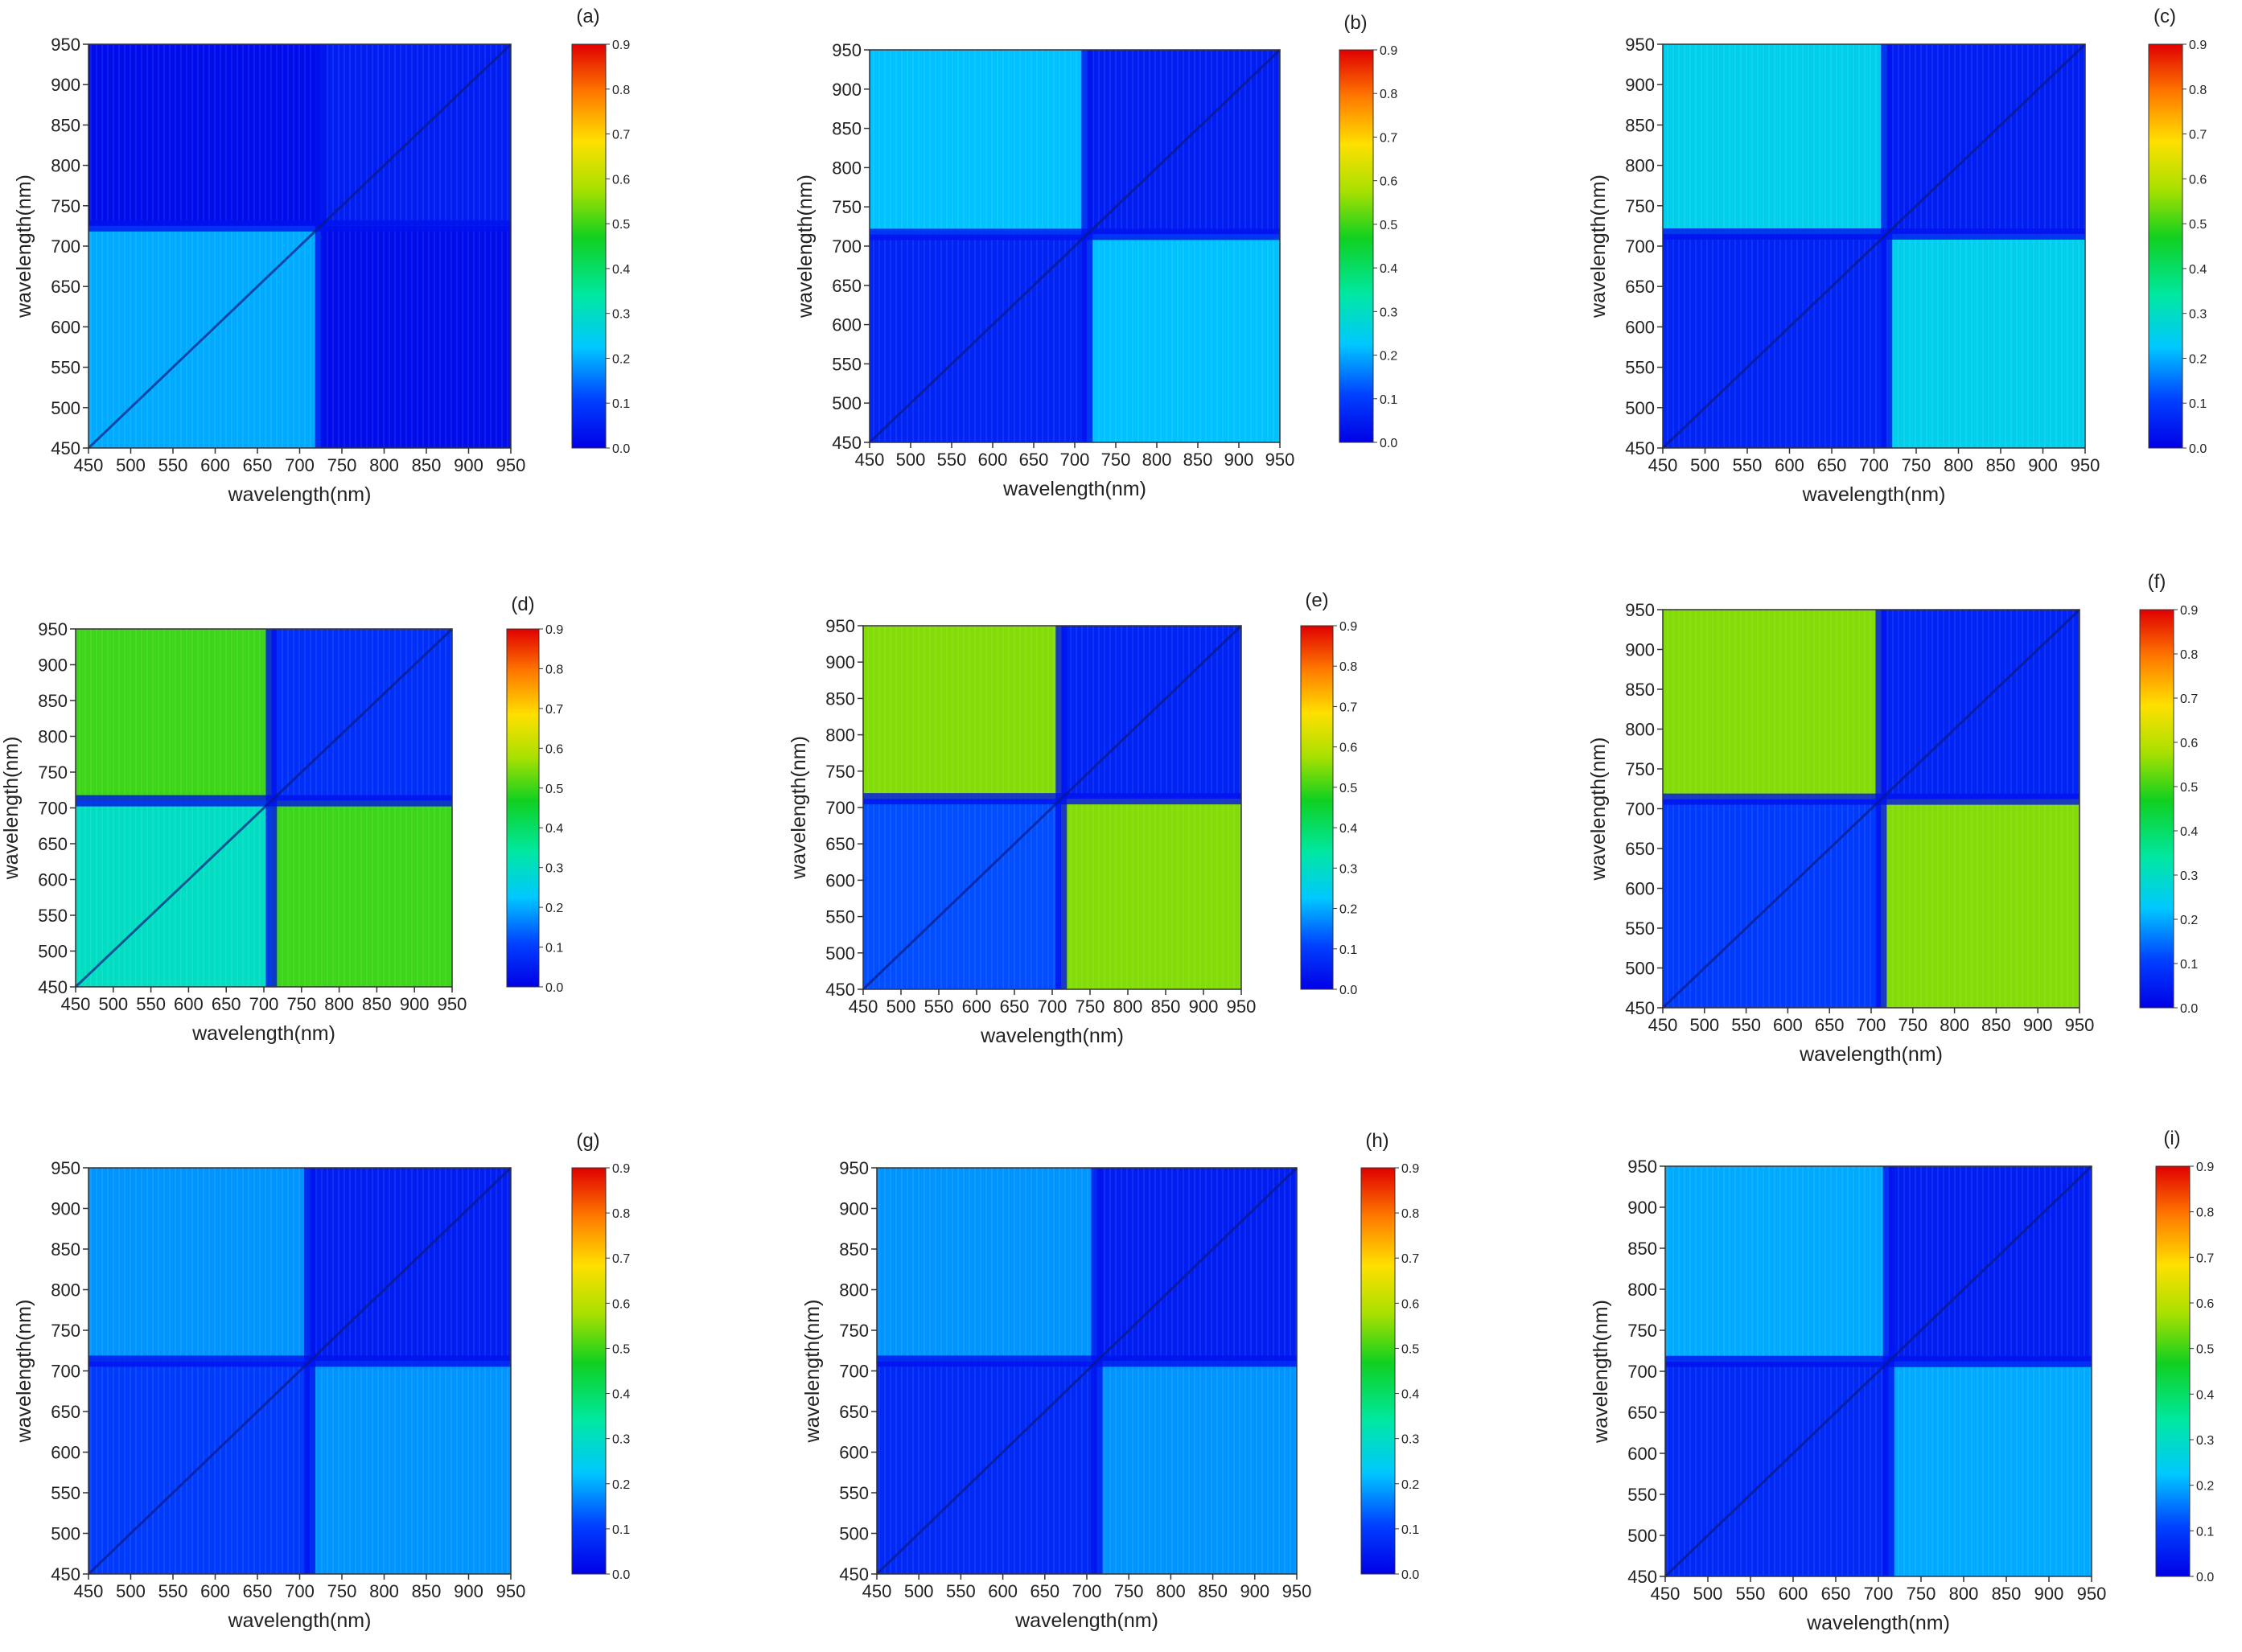 Image resolution: width=2242 pixels, height=1652 pixels. Describe the element at coordinates (299, 1371) in the screenshot. I see `heatmap-g` at that location.